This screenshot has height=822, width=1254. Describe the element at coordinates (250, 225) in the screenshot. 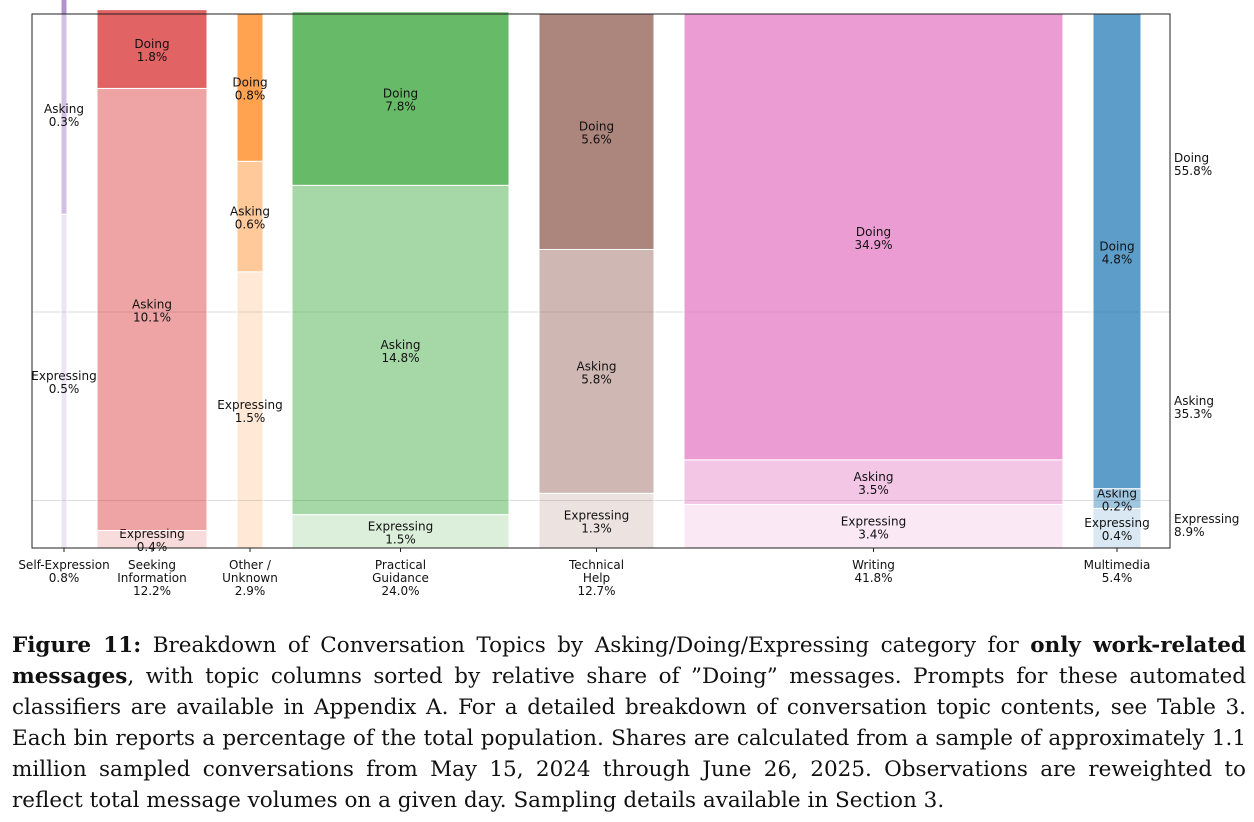

I see `segment-label-value: 0.6%` at that location.